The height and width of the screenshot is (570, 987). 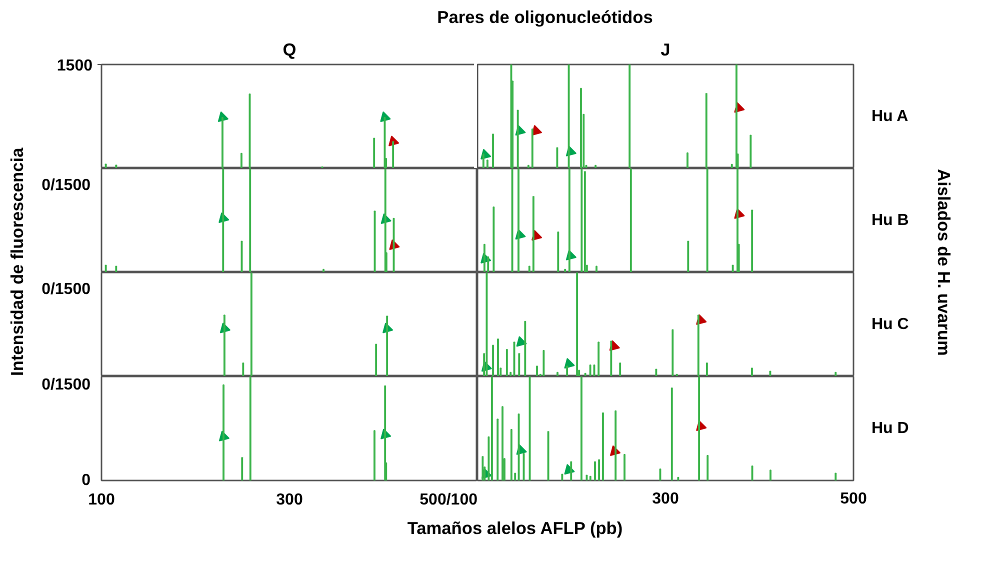 I want to click on y2-axis-title: Hu C, so click(x=891, y=324).